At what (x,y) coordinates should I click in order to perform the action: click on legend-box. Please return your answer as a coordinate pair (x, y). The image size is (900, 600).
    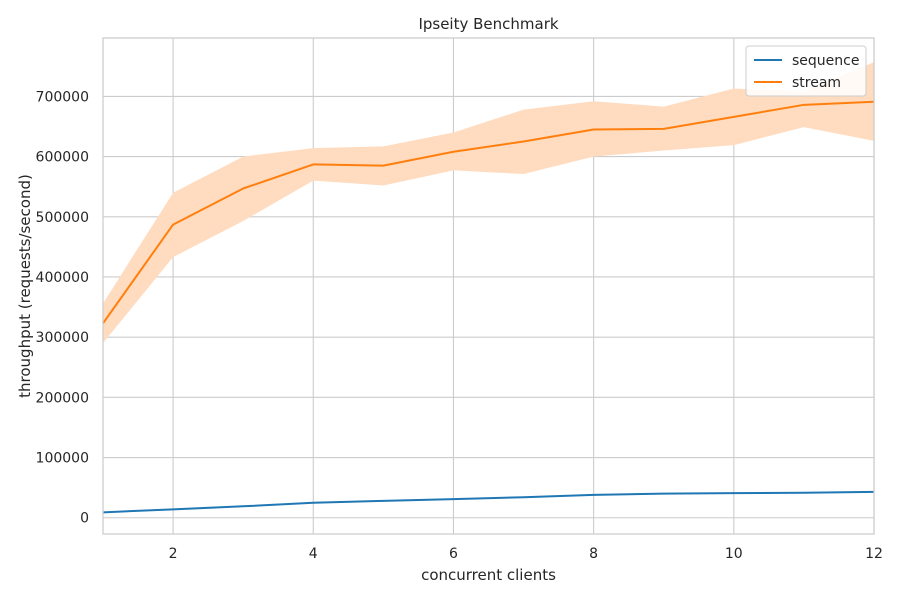
    Looking at the image, I should click on (806, 71).